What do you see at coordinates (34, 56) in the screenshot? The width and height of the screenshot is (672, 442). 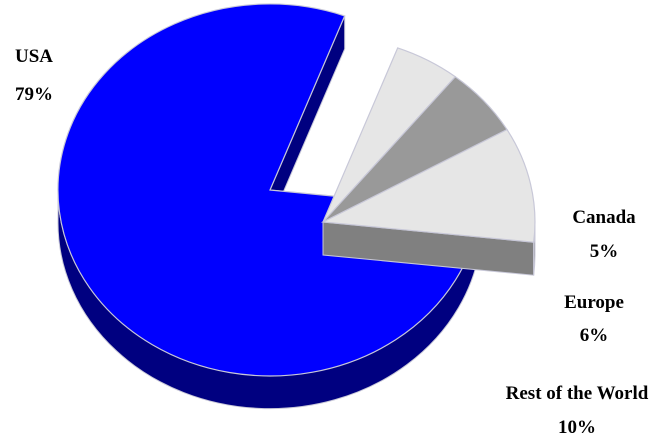 I see `label-usa-name: USA` at bounding box center [34, 56].